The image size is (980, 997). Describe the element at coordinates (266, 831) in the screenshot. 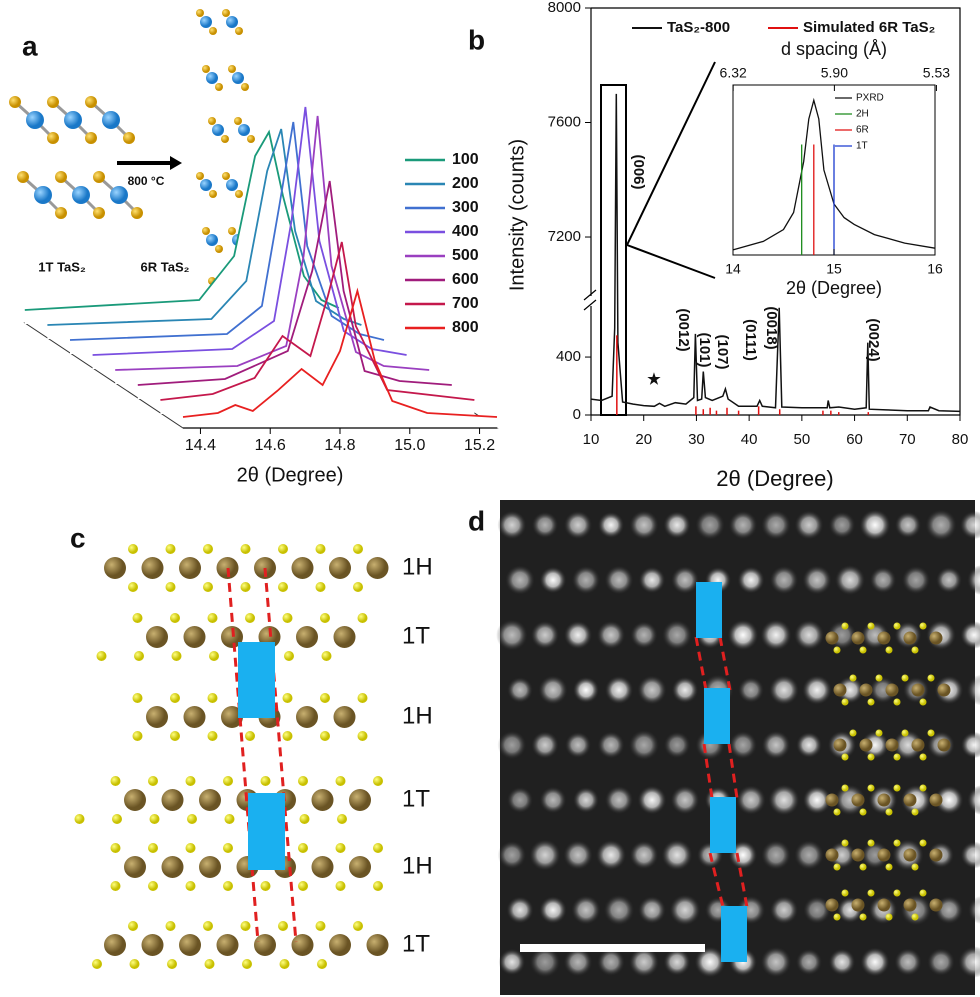

I see `stacking-box` at that location.